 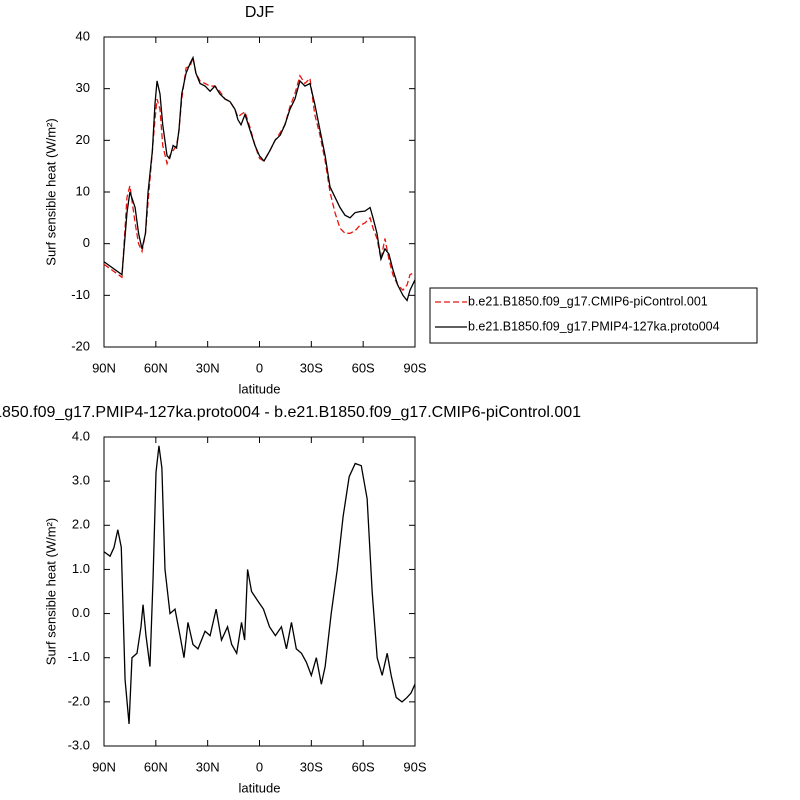 What do you see at coordinates (81, 480) in the screenshot?
I see `y-tick-label: 3.0` at bounding box center [81, 480].